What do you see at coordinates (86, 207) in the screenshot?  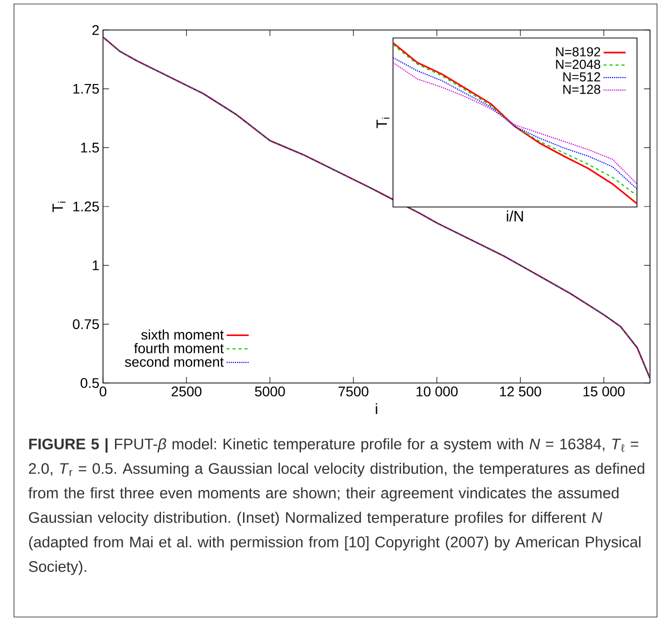 I see `y-tick-label: 1.25` at bounding box center [86, 207].